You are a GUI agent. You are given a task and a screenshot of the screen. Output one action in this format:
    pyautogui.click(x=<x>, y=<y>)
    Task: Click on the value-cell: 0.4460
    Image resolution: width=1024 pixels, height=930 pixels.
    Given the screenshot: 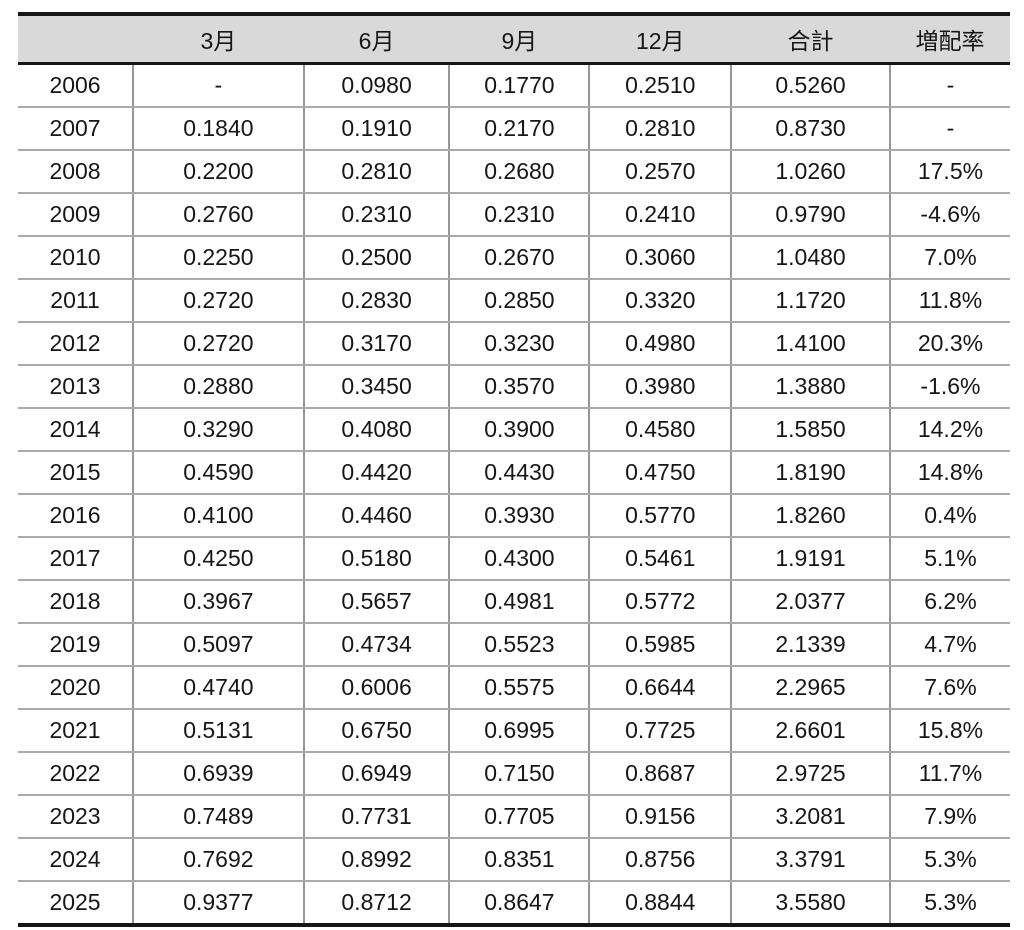 What is the action you would take?
    pyautogui.click(x=376, y=516)
    